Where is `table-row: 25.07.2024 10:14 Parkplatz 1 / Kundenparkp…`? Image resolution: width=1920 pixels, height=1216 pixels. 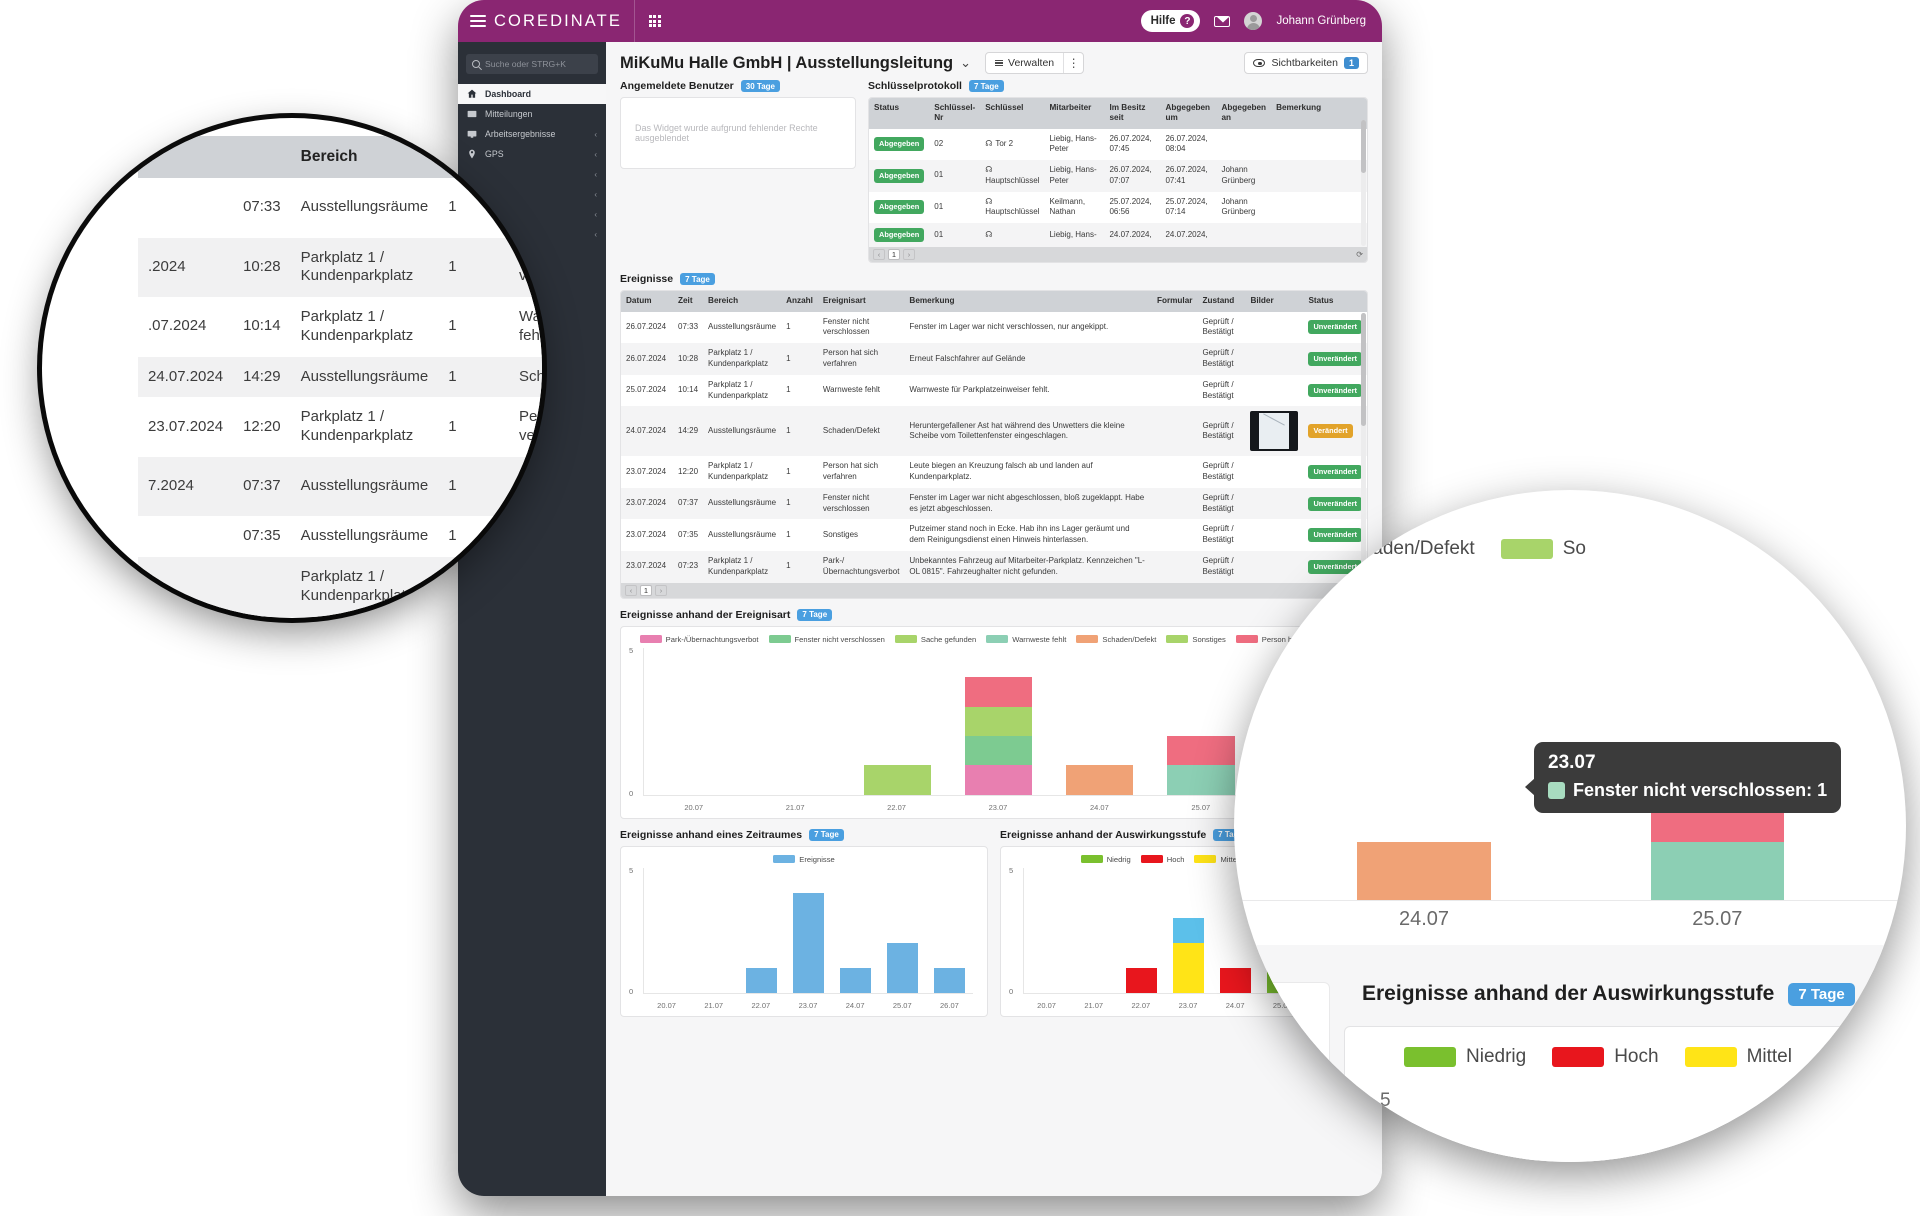 table-row: 25.07.2024 10:14 Parkplatz 1 / Kundenparkp… is located at coordinates (994, 390).